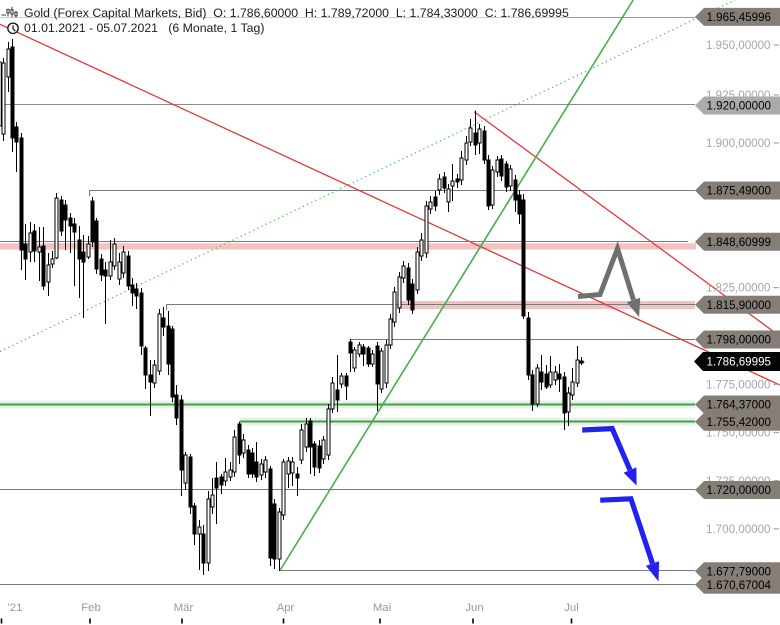 This screenshot has width=780, height=625. I want to click on svg-text: 1.786,69995, so click(739, 362).